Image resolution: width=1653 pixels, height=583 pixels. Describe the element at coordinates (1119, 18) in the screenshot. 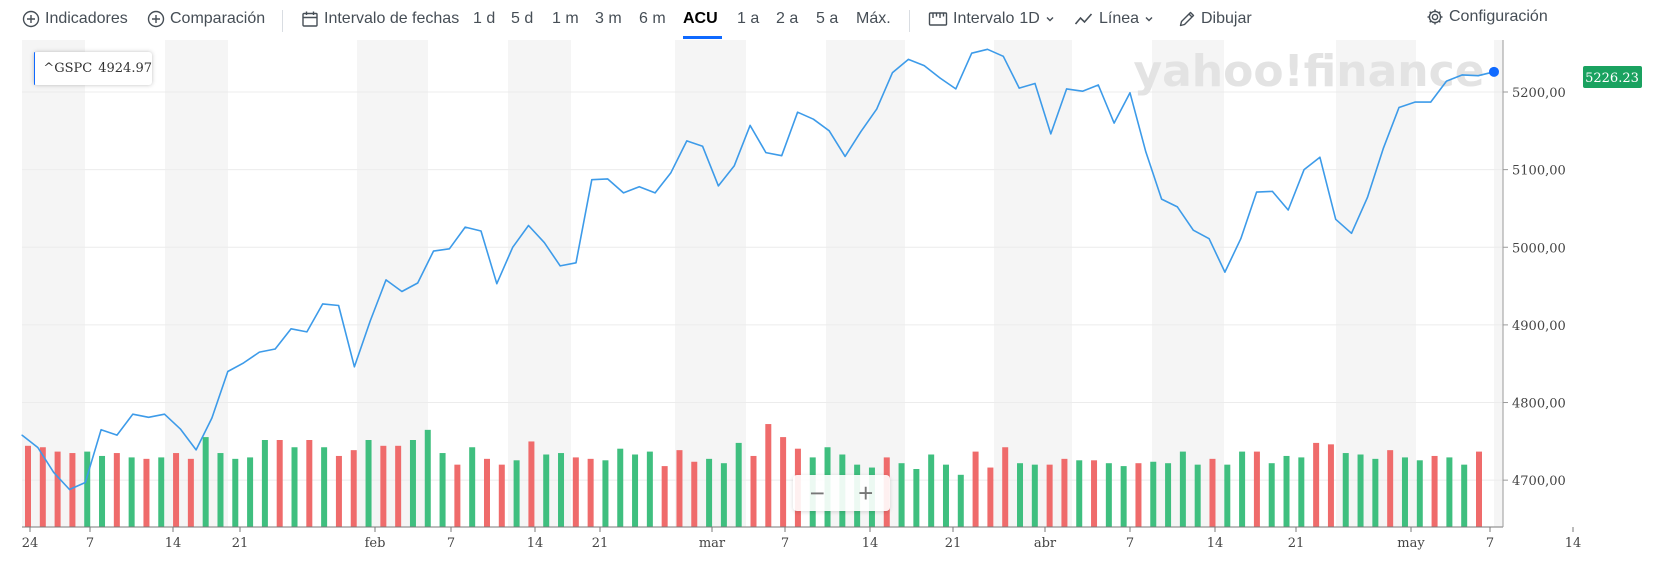

I see `chart-type-label: Línea` at that location.